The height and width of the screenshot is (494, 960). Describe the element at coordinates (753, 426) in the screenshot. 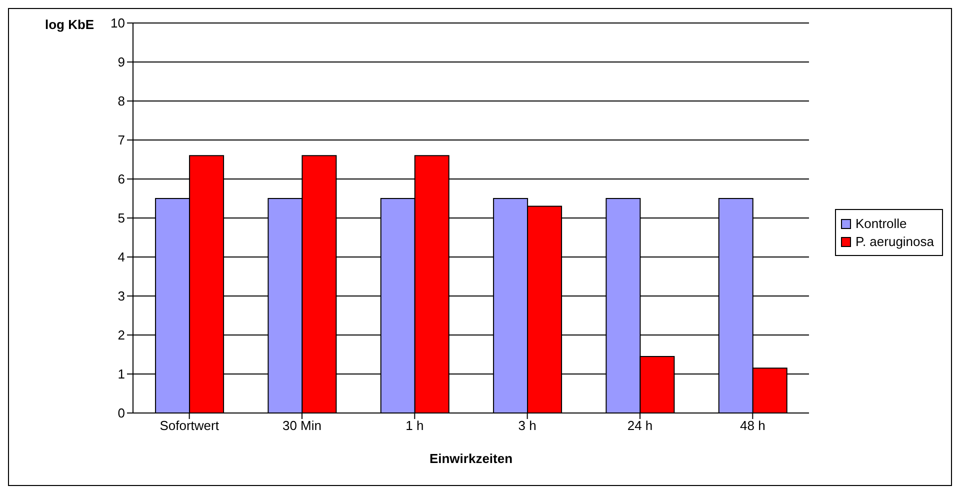

I see `x-tick-label: 48 h` at that location.